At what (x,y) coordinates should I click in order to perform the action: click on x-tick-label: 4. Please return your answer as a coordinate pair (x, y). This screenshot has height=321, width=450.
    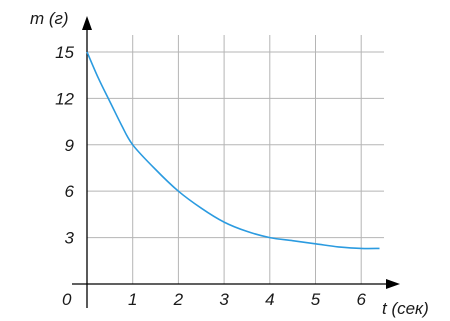
    Looking at the image, I should click on (269, 299).